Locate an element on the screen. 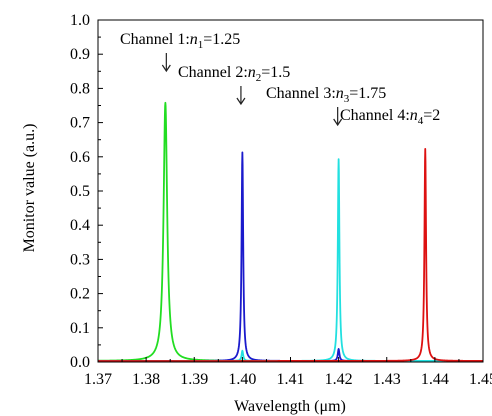 The height and width of the screenshot is (416, 492). channel-label-2: Channel 2:n2=1.5 is located at coordinates (234, 74).